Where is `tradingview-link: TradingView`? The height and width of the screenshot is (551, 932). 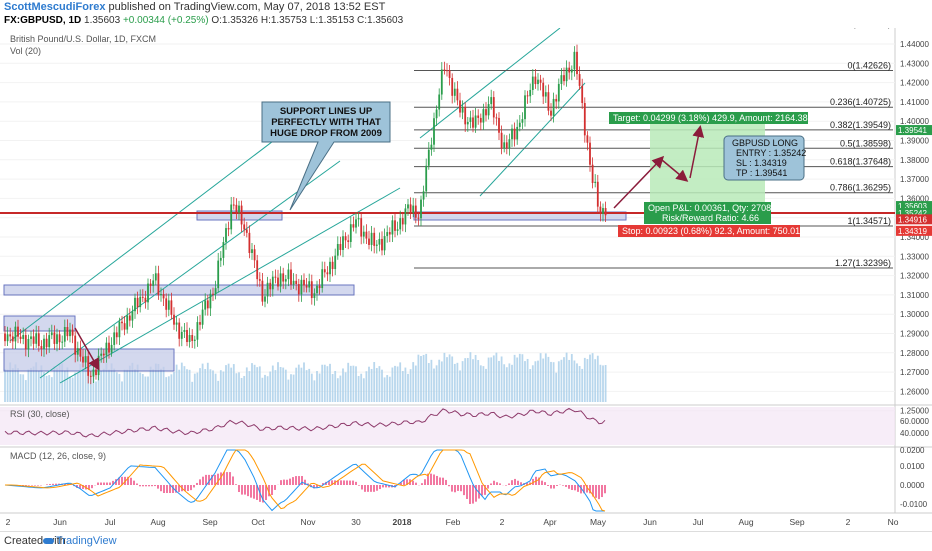
tradingview-link: TradingView is located at coordinates (86, 541).